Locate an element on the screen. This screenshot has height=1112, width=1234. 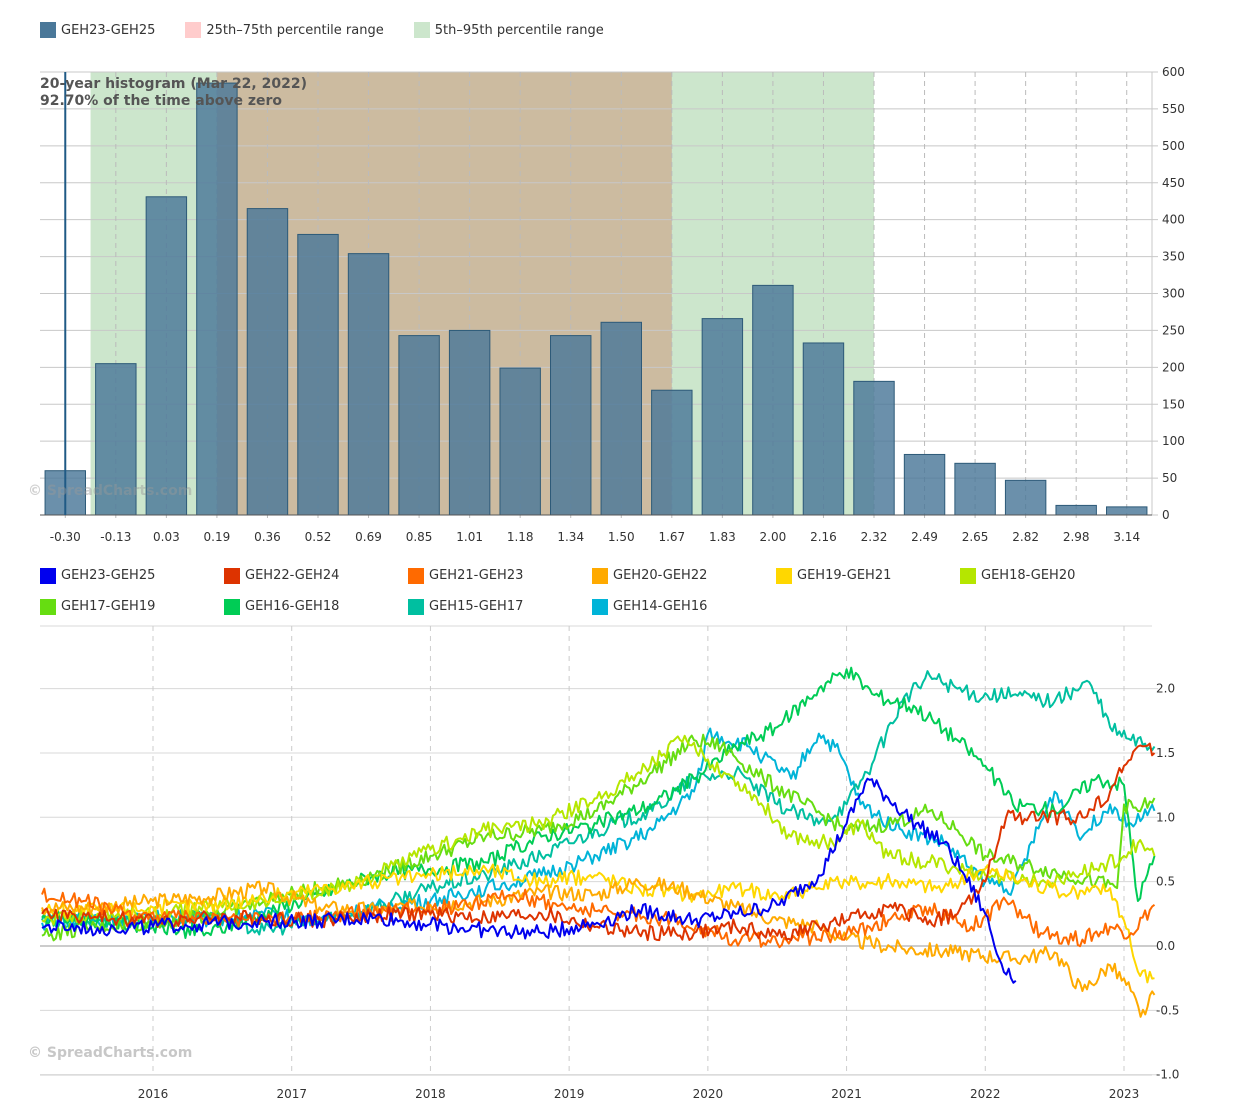
x-tick-label: 1.18 is located at coordinates (520, 537).